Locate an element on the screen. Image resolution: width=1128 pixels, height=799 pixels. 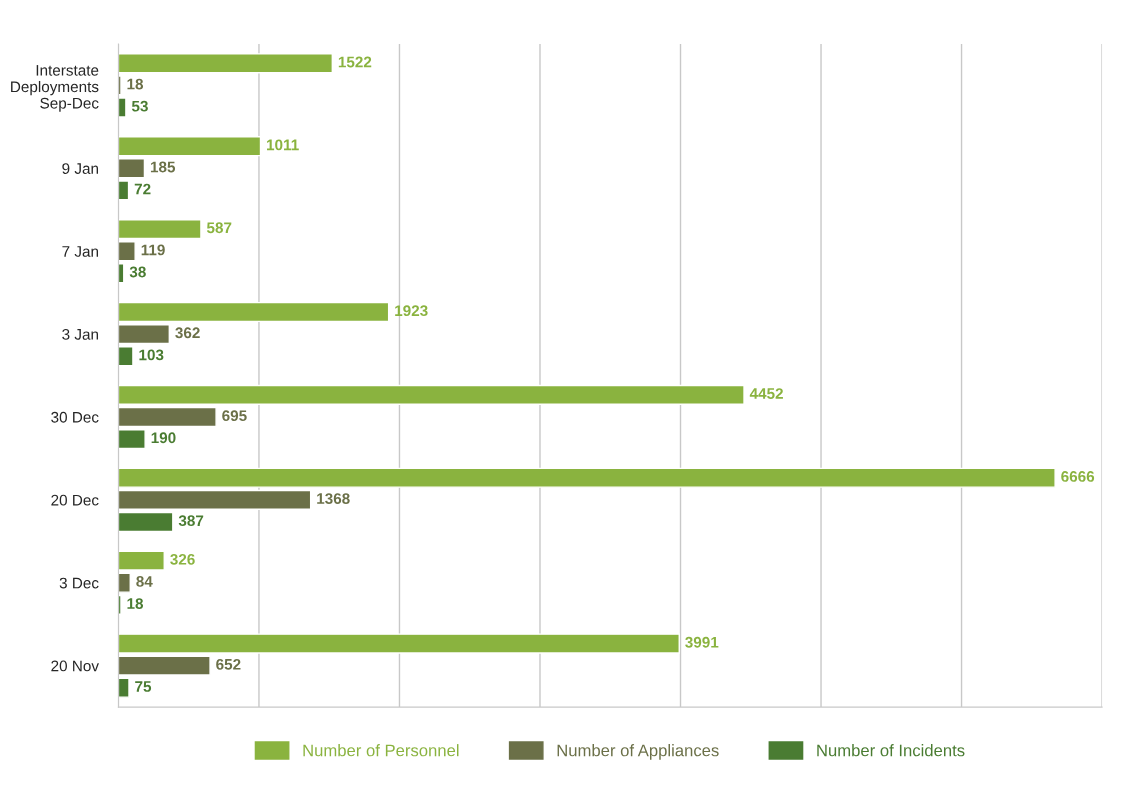
data-label: 652 is located at coordinates (228, 664).